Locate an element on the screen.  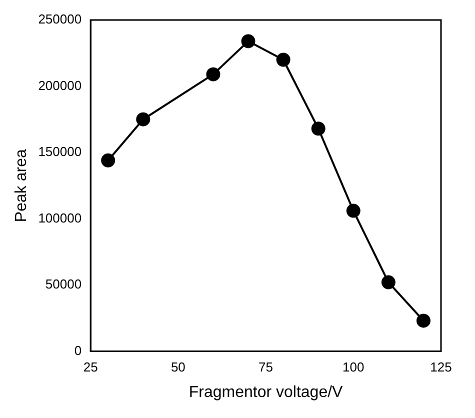
y-tick-label: 100000 is located at coordinates (60, 218).